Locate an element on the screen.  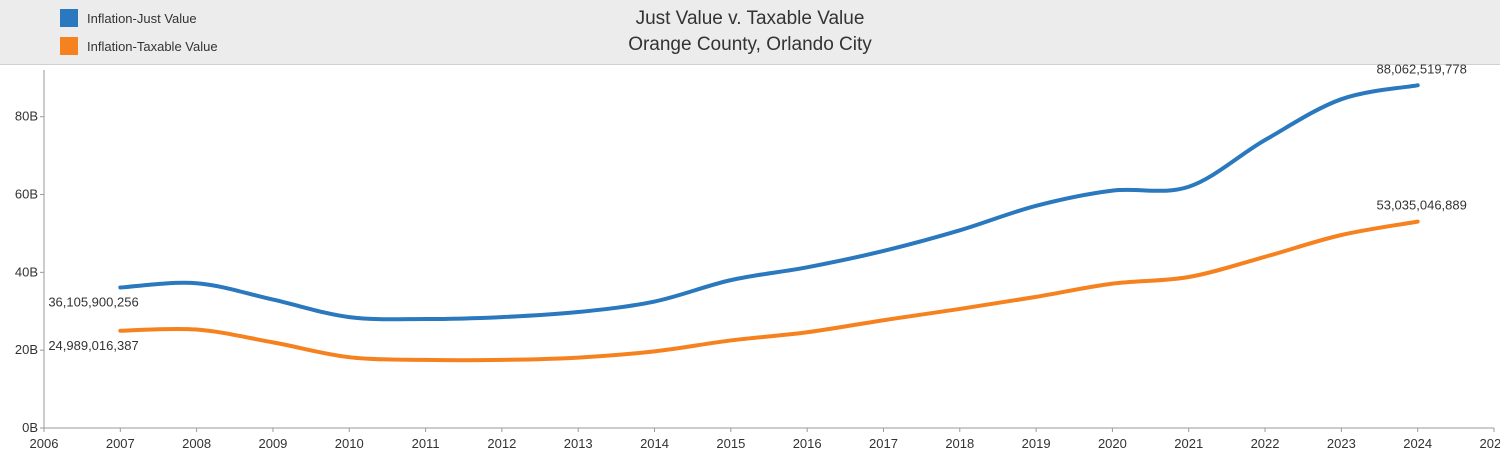
legend-label-taxable-value: Inflation-Taxable Value is located at coordinates (152, 46).